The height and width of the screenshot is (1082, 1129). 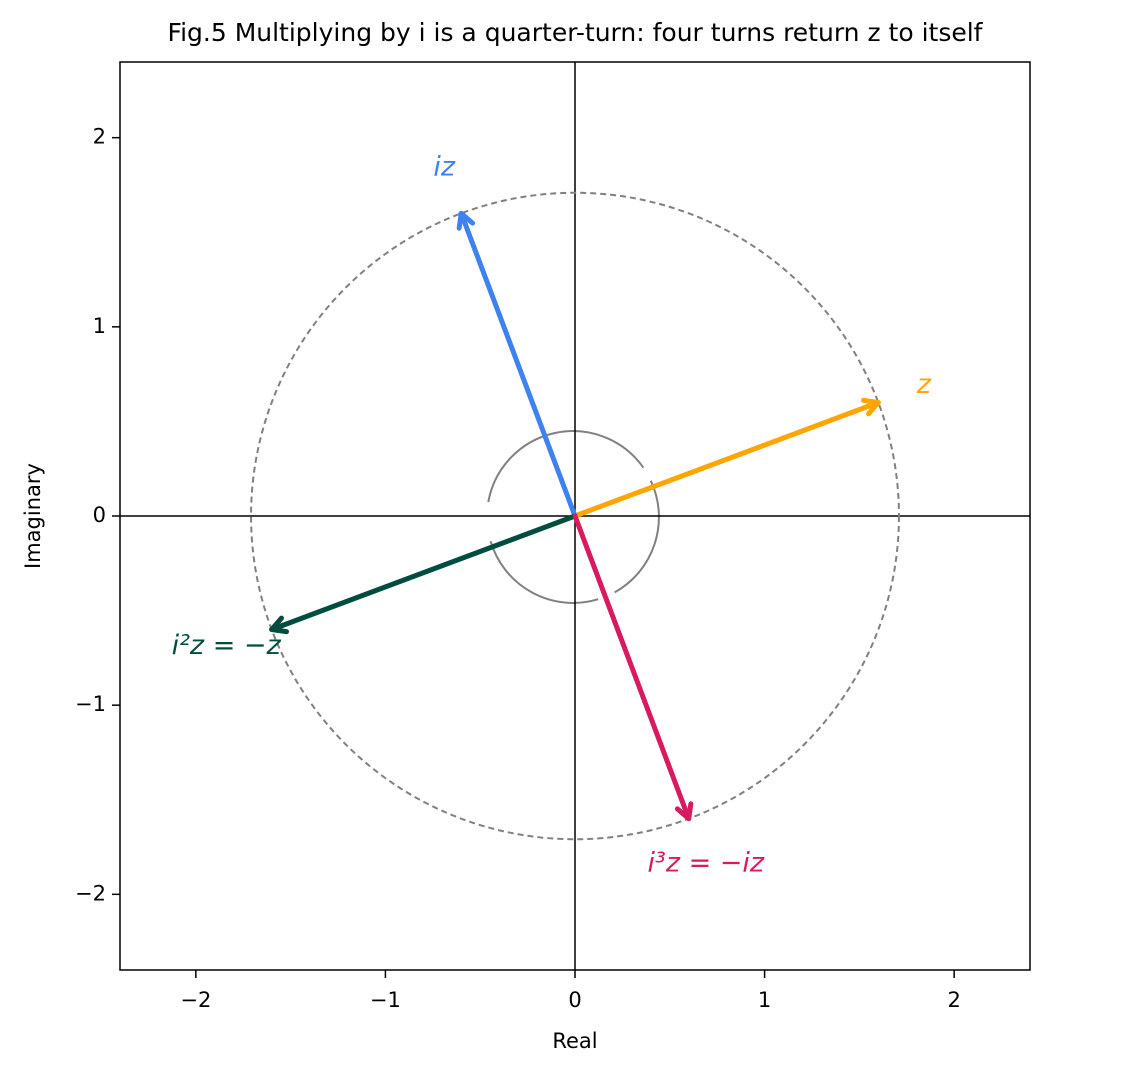 I want to click on x-axis-label: Real, so click(x=574, y=1041).